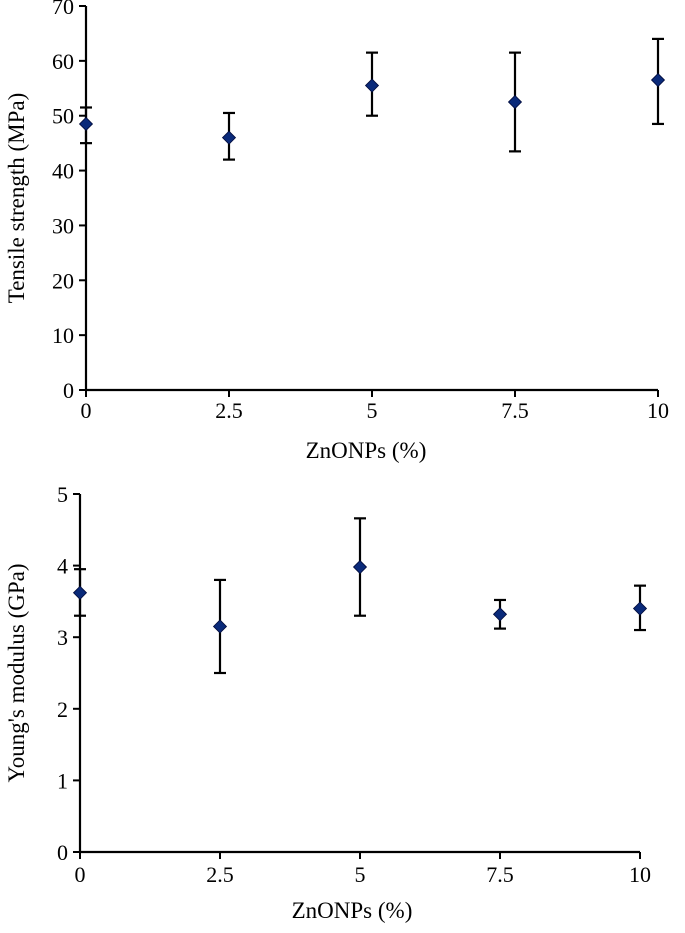 Image resolution: width=685 pixels, height=933 pixels. Describe the element at coordinates (16, 672) in the screenshot. I see `y-axis-label: Young's modulus (GPa)` at that location.